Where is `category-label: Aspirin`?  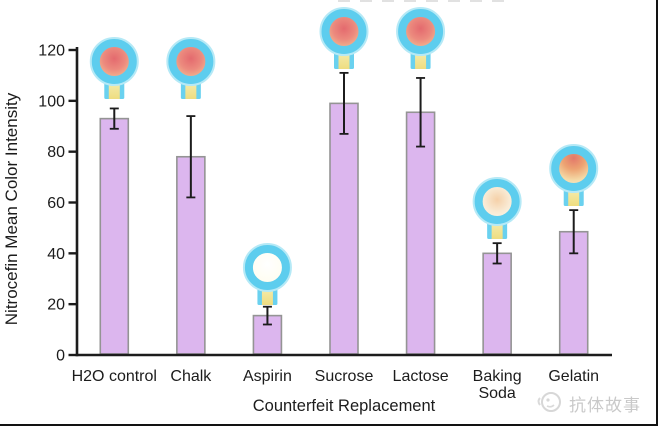
category-label: Aspirin is located at coordinates (267, 376).